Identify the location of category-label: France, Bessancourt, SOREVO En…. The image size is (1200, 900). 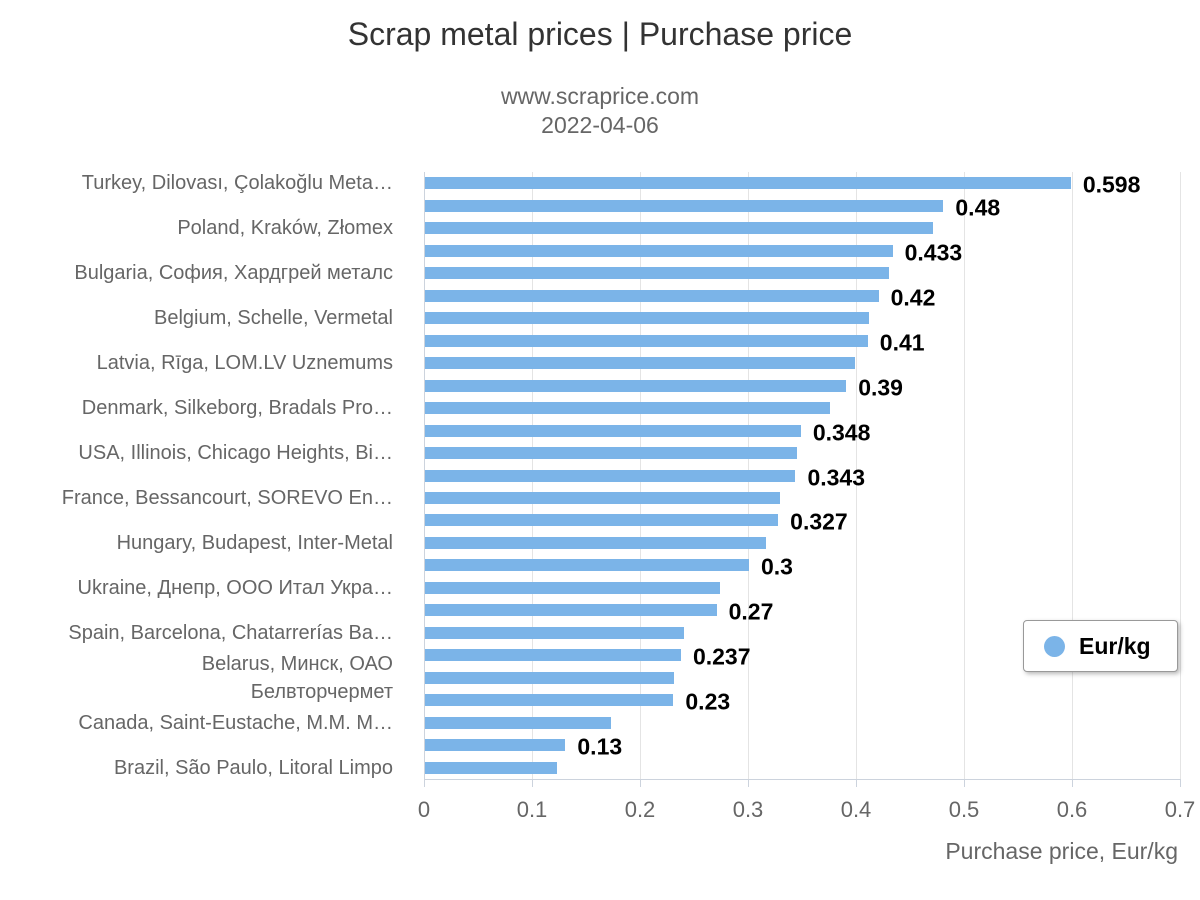
(227, 497).